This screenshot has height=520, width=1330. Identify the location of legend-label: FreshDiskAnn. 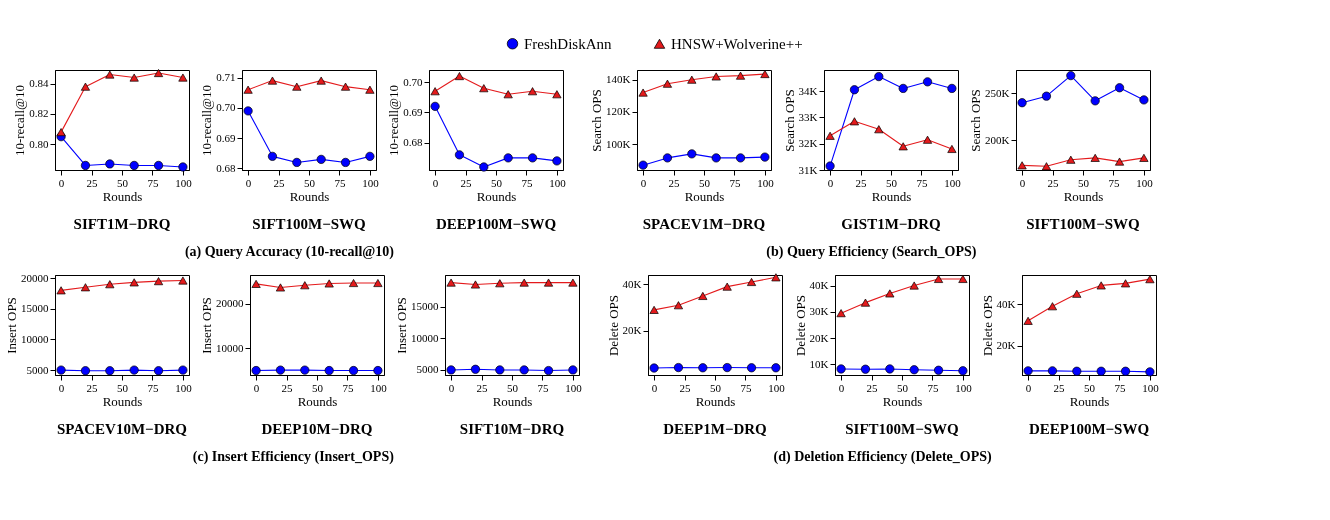
(568, 43).